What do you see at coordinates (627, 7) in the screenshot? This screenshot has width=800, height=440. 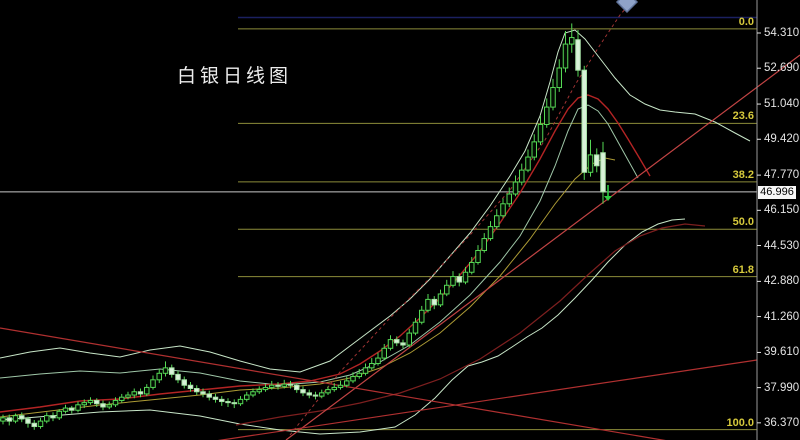 I see `diamond-cursor-icon` at bounding box center [627, 7].